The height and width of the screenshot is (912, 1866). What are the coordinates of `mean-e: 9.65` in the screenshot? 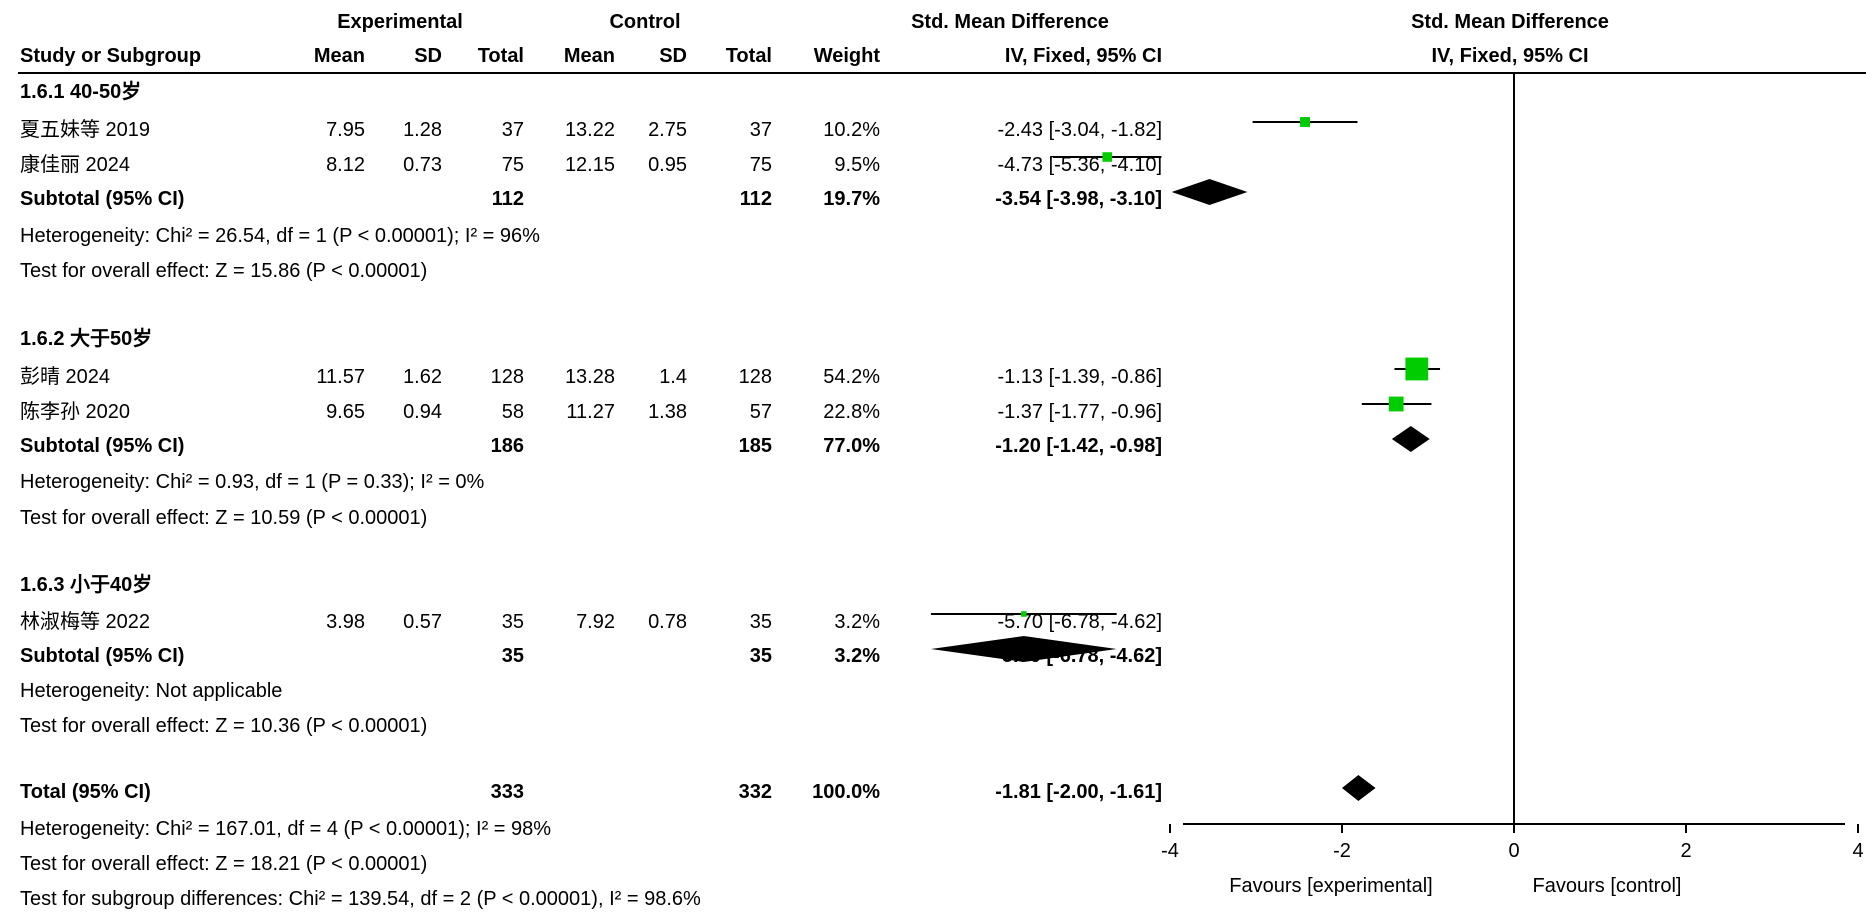 It's located at (345, 412).